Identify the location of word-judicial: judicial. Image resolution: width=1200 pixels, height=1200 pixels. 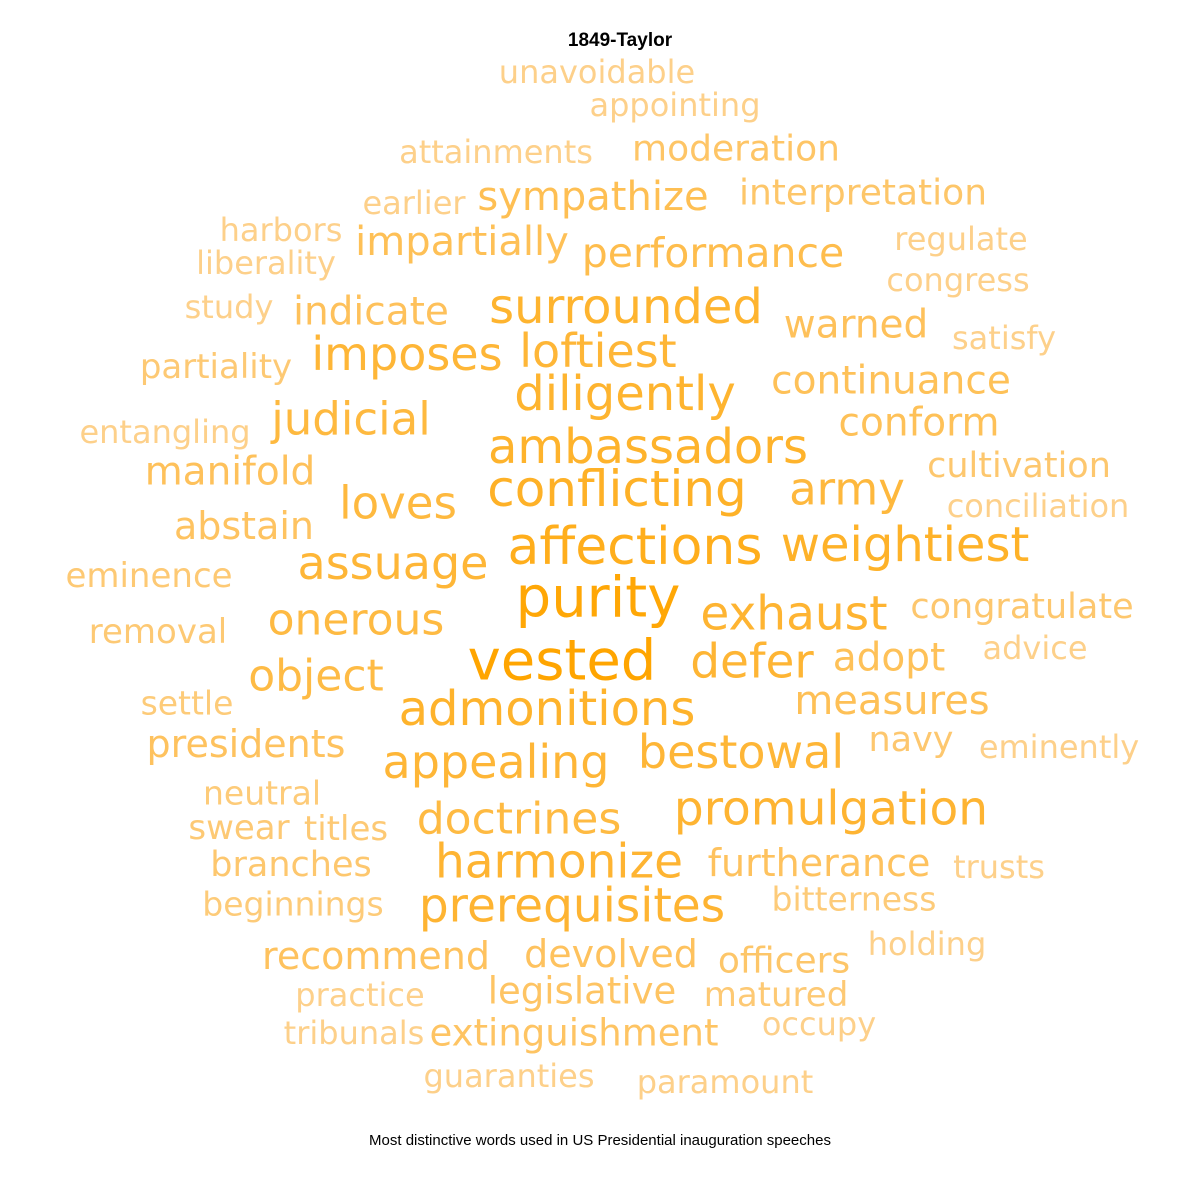
(350, 419).